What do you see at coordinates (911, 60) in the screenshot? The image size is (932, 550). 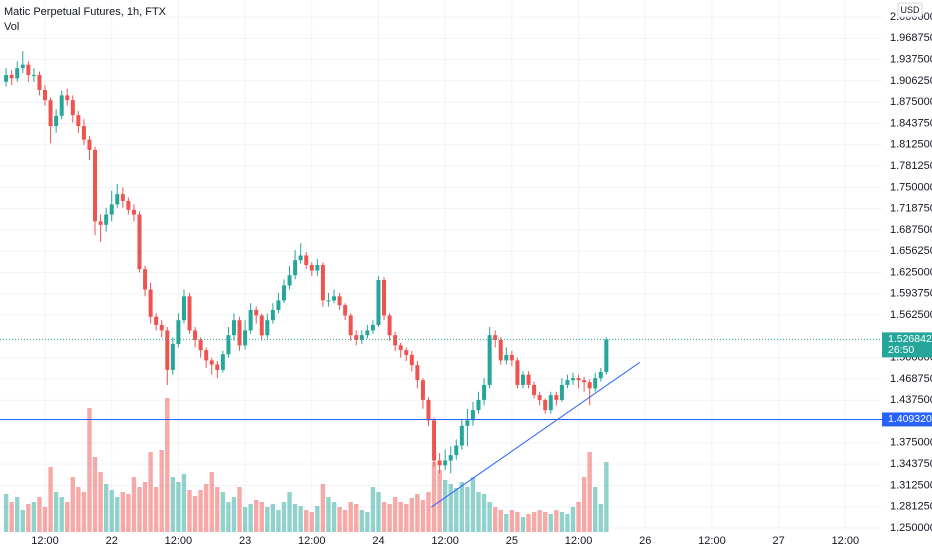 I see `y-tick-label: 1.9375000` at bounding box center [911, 60].